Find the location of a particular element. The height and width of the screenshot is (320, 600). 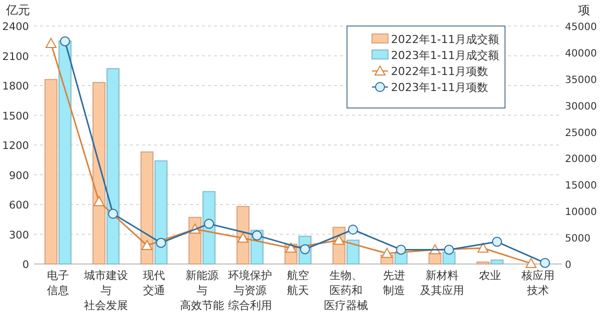

y-tick-label: 1200 is located at coordinates (15, 146).